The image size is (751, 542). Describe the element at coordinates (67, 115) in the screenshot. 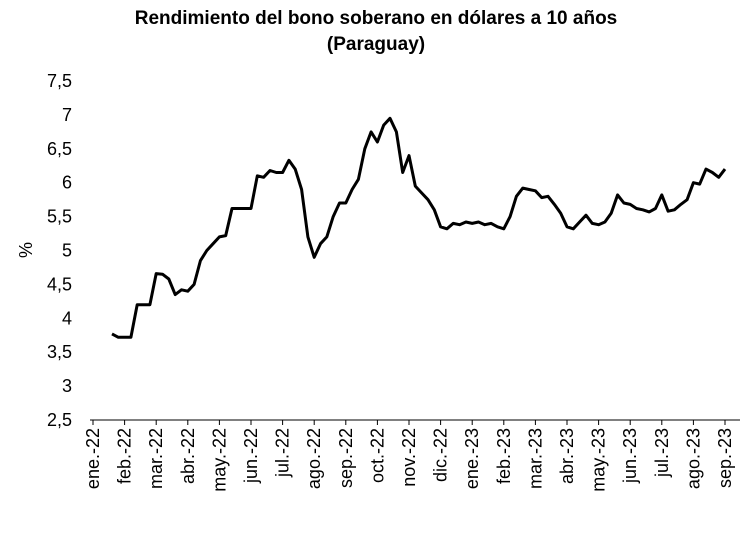

I see `y-tick-label: 7` at that location.